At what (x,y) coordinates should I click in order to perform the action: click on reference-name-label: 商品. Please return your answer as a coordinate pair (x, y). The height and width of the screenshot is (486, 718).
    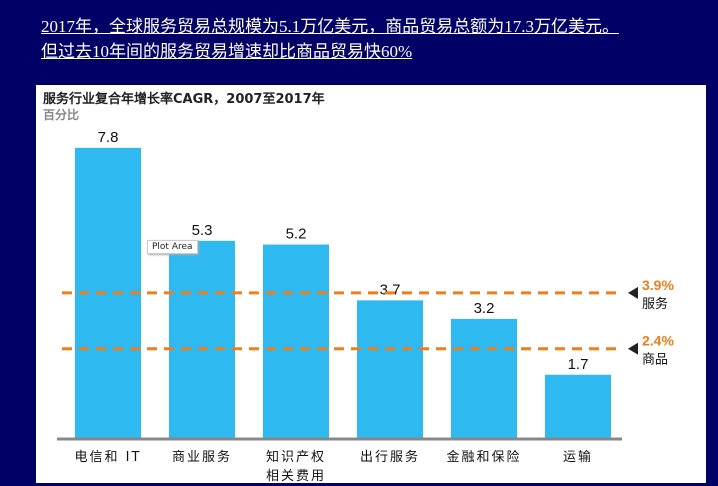
    Looking at the image, I should click on (655, 360).